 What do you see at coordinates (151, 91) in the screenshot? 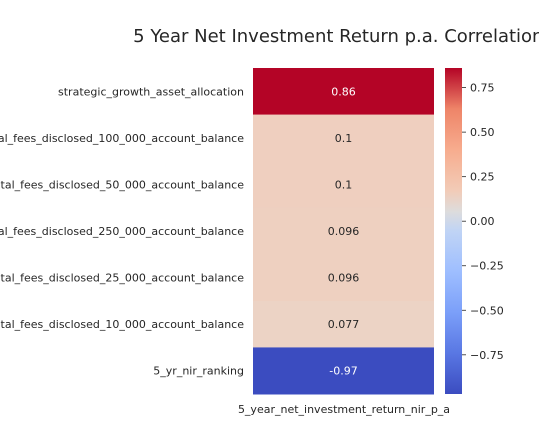
I see `y-axis-tick-label: strategic_growth_asset_allocation` at bounding box center [151, 91].